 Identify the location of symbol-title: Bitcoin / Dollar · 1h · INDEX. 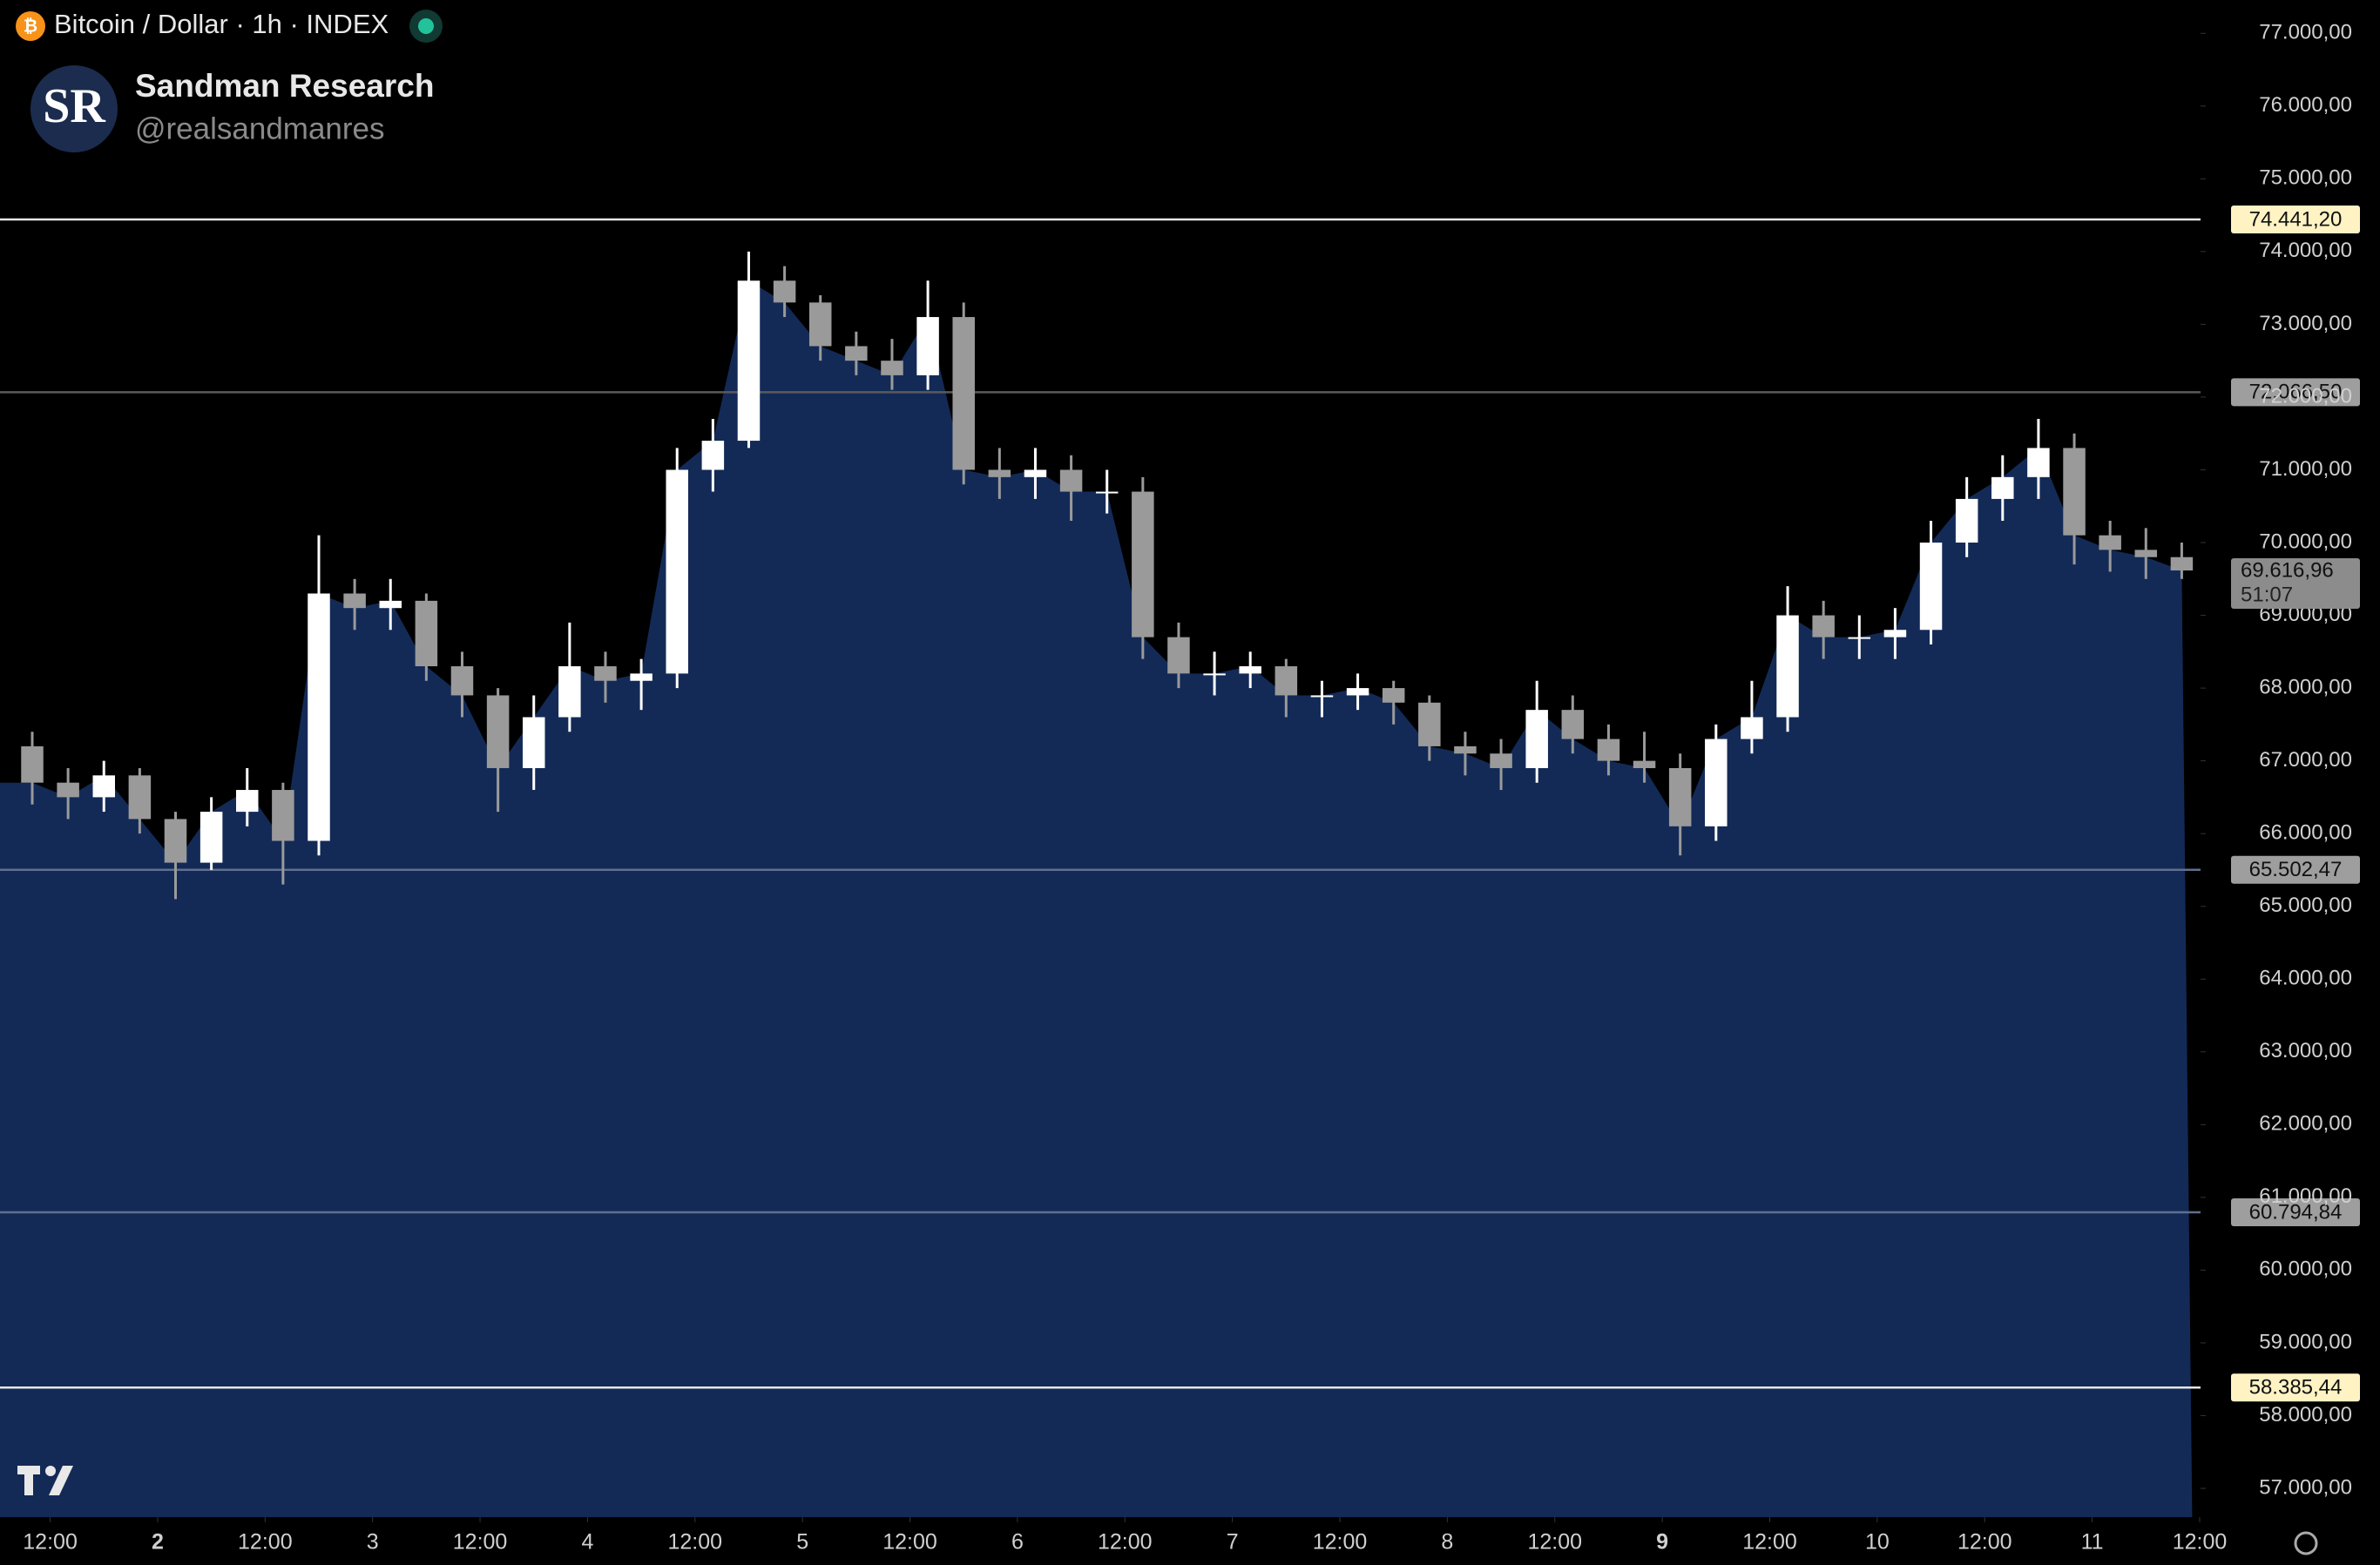
(221, 24).